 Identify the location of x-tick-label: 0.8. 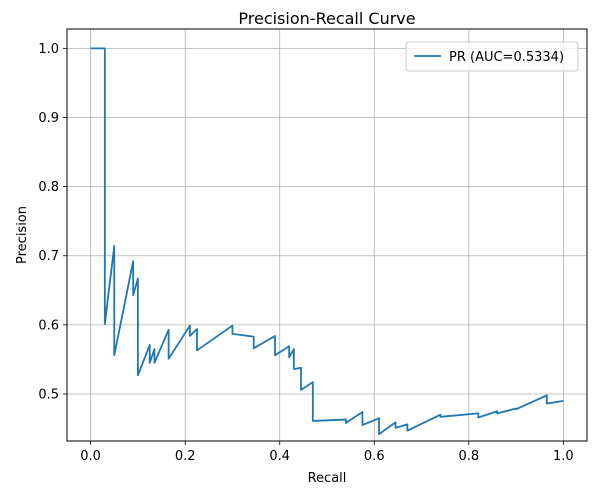
(468, 456).